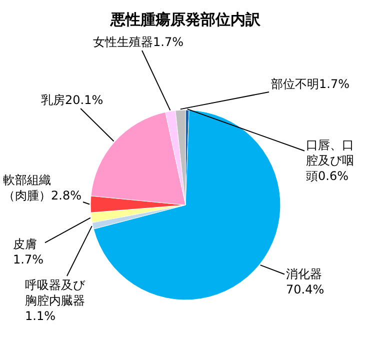 The width and height of the screenshot is (371, 353). Describe the element at coordinates (42, 188) in the screenshot. I see `slice-label: 軟部組織（肉腫）2.8%` at that location.